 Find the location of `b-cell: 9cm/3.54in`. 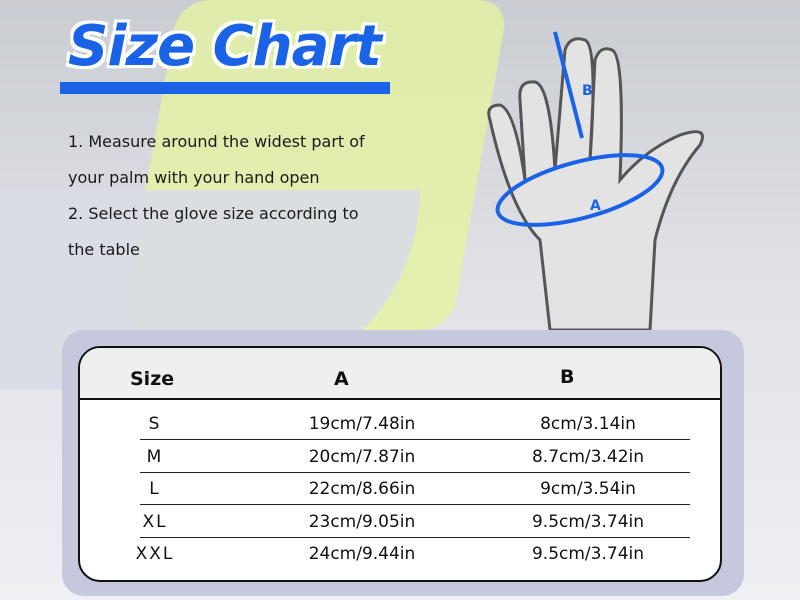

b-cell: 9cm/3.54in is located at coordinates (588, 489).